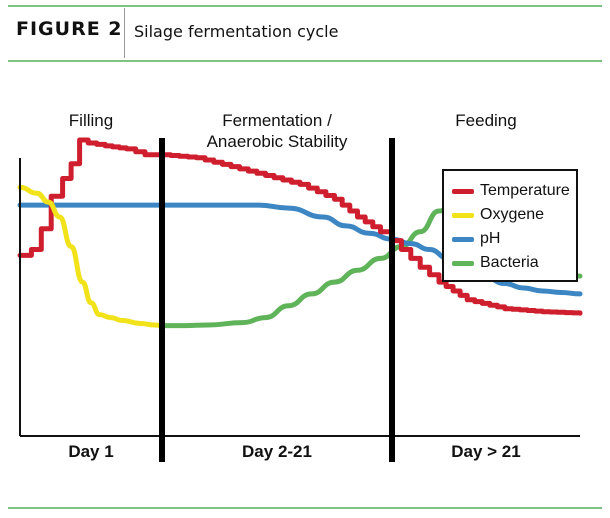 The image size is (610, 518). I want to click on legend-item-oxygene: Oxygene, so click(514, 215).